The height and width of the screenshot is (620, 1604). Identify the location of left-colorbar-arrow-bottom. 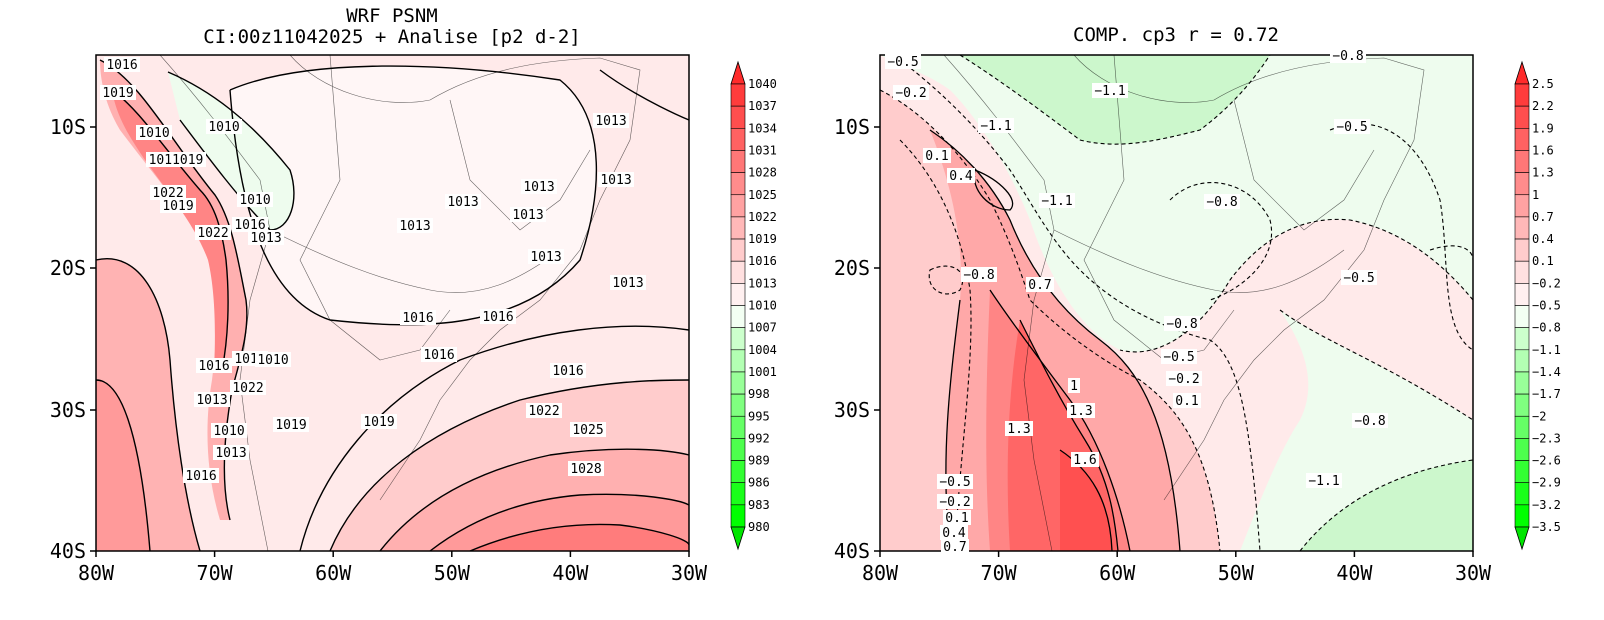
(738, 538).